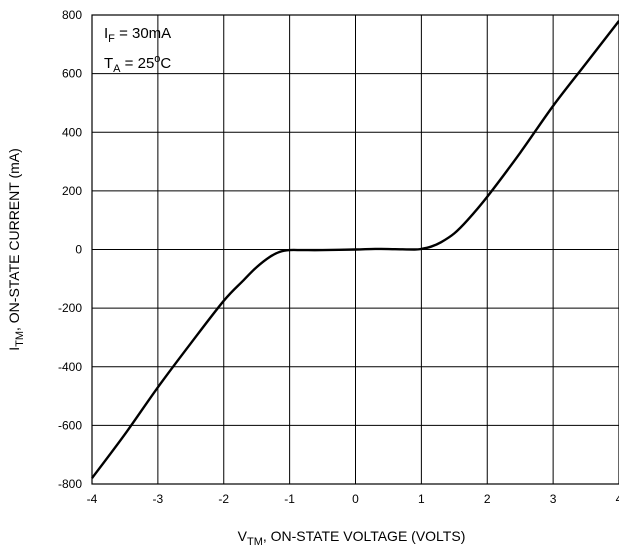  I want to click on y-tick-label: -600, so click(70, 425).